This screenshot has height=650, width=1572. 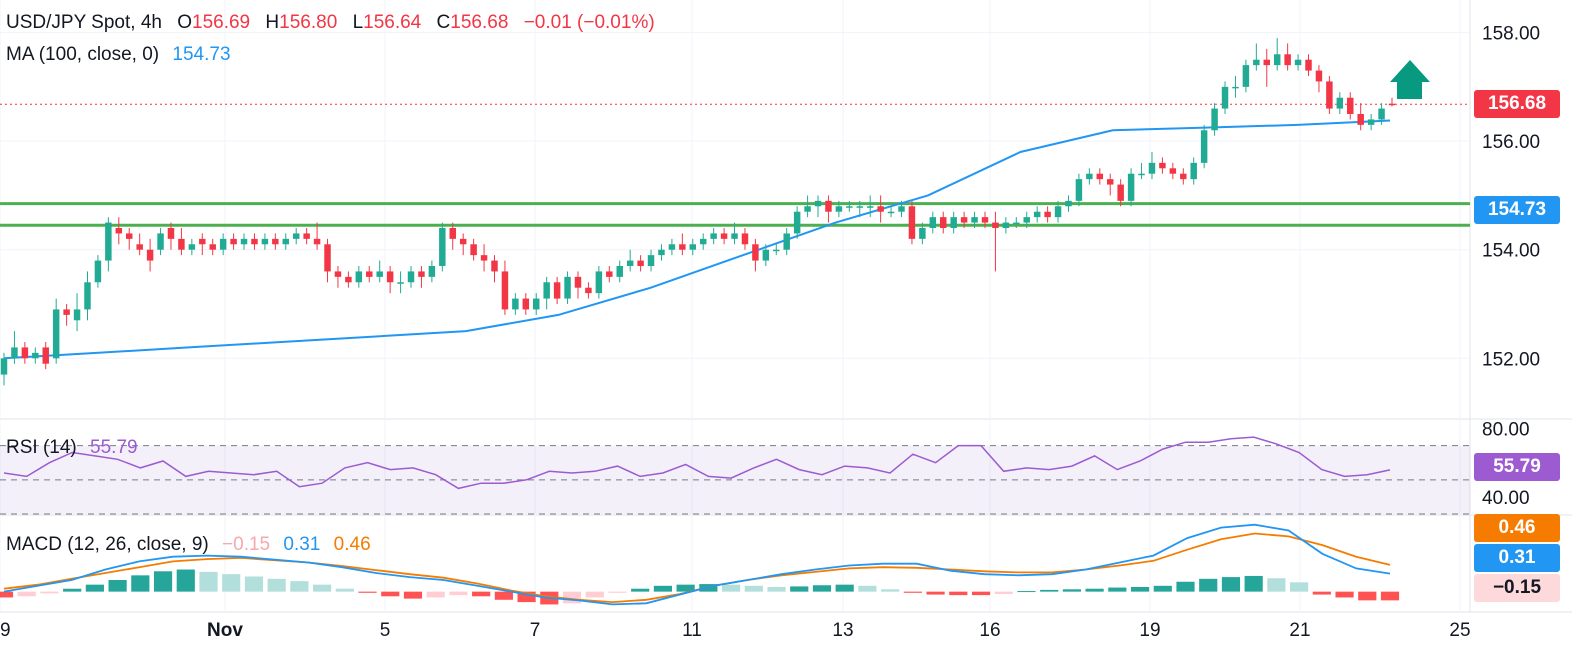 What do you see at coordinates (308, 22) in the screenshot?
I see `high-value: 156.80` at bounding box center [308, 22].